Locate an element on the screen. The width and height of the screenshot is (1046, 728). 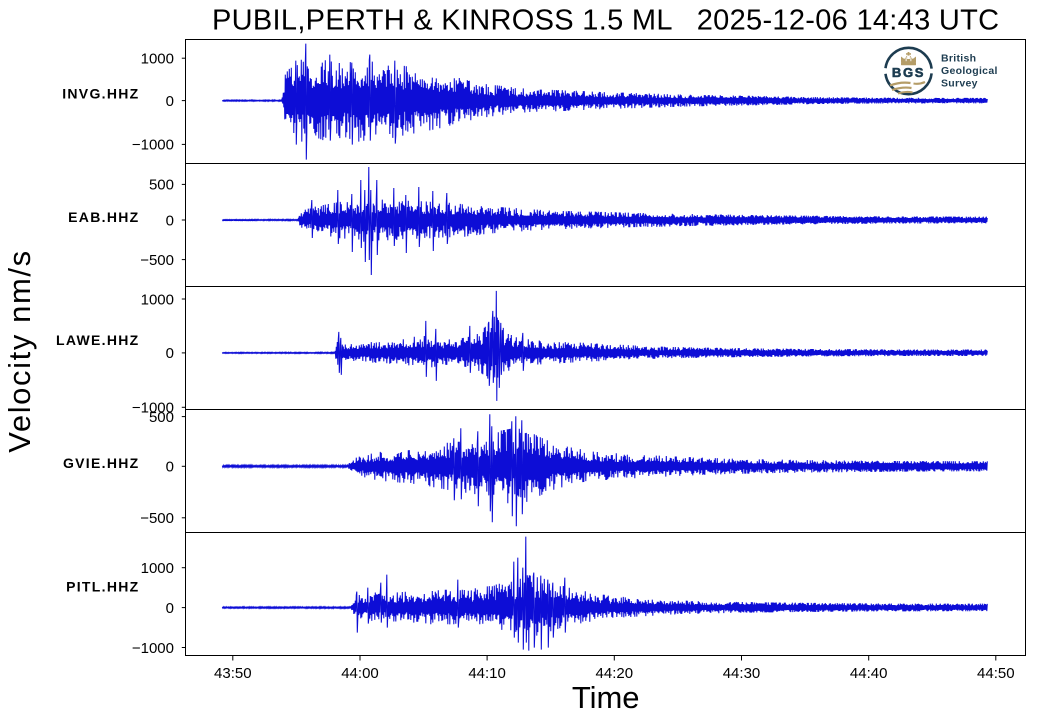
svg-text: INVG.HHZ is located at coordinates (100, 94).